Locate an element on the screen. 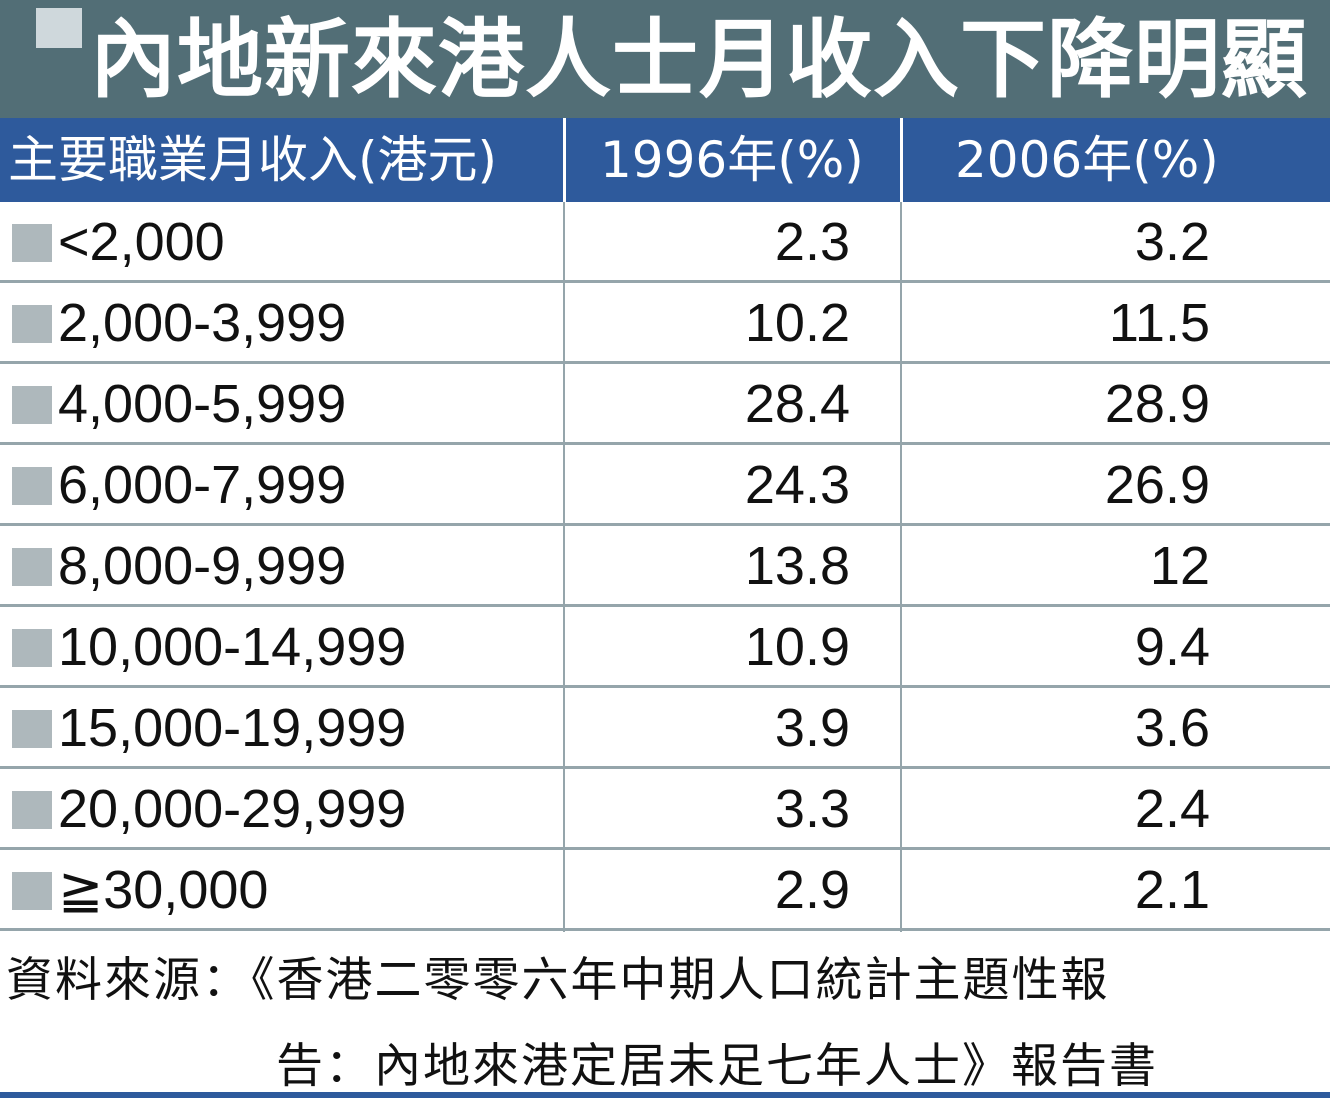 This screenshot has width=1330, height=1110. title-marker-square is located at coordinates (59, 28).